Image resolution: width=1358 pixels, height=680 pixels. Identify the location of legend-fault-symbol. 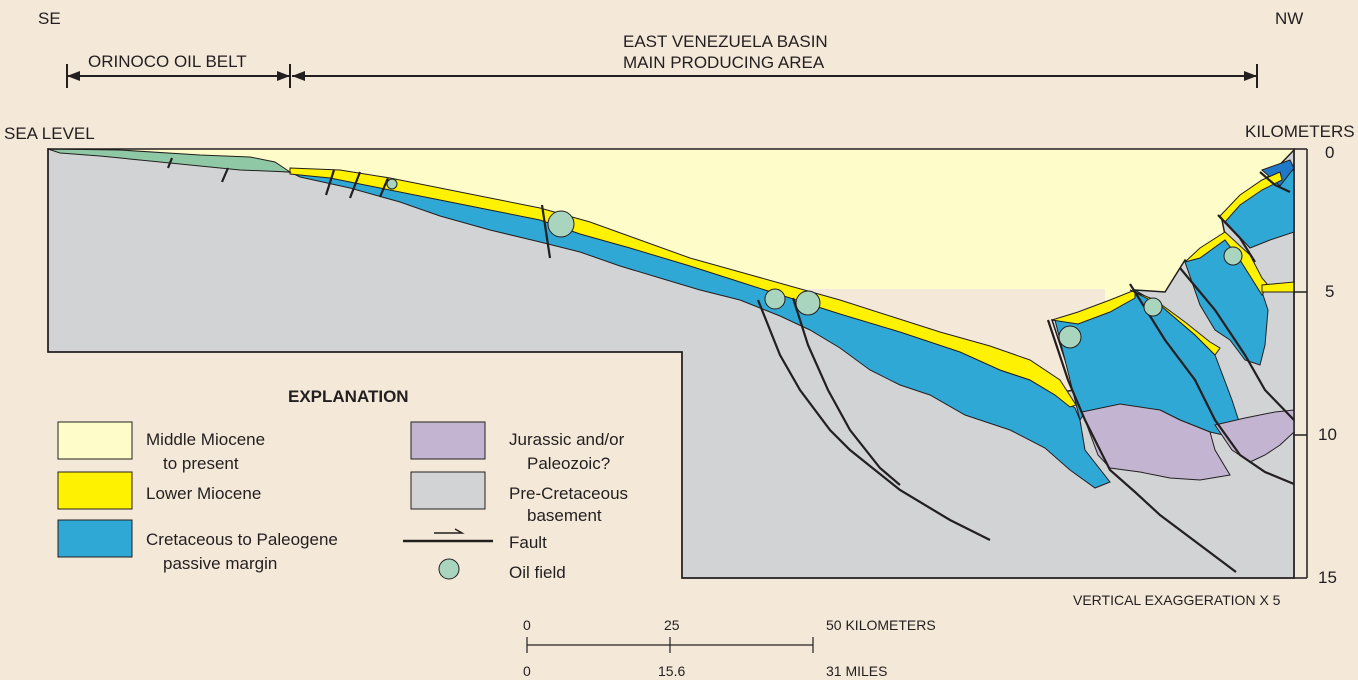
(448, 535).